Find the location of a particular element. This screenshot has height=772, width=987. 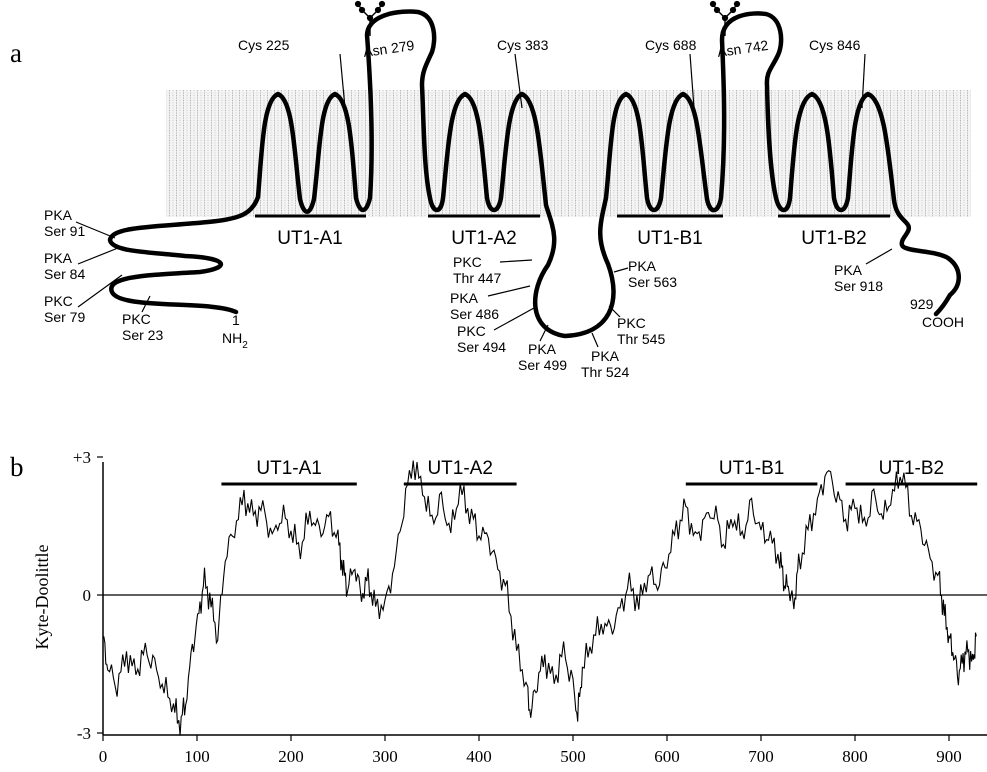

site-c1-residue: Ser 918 is located at coordinates (858, 286).